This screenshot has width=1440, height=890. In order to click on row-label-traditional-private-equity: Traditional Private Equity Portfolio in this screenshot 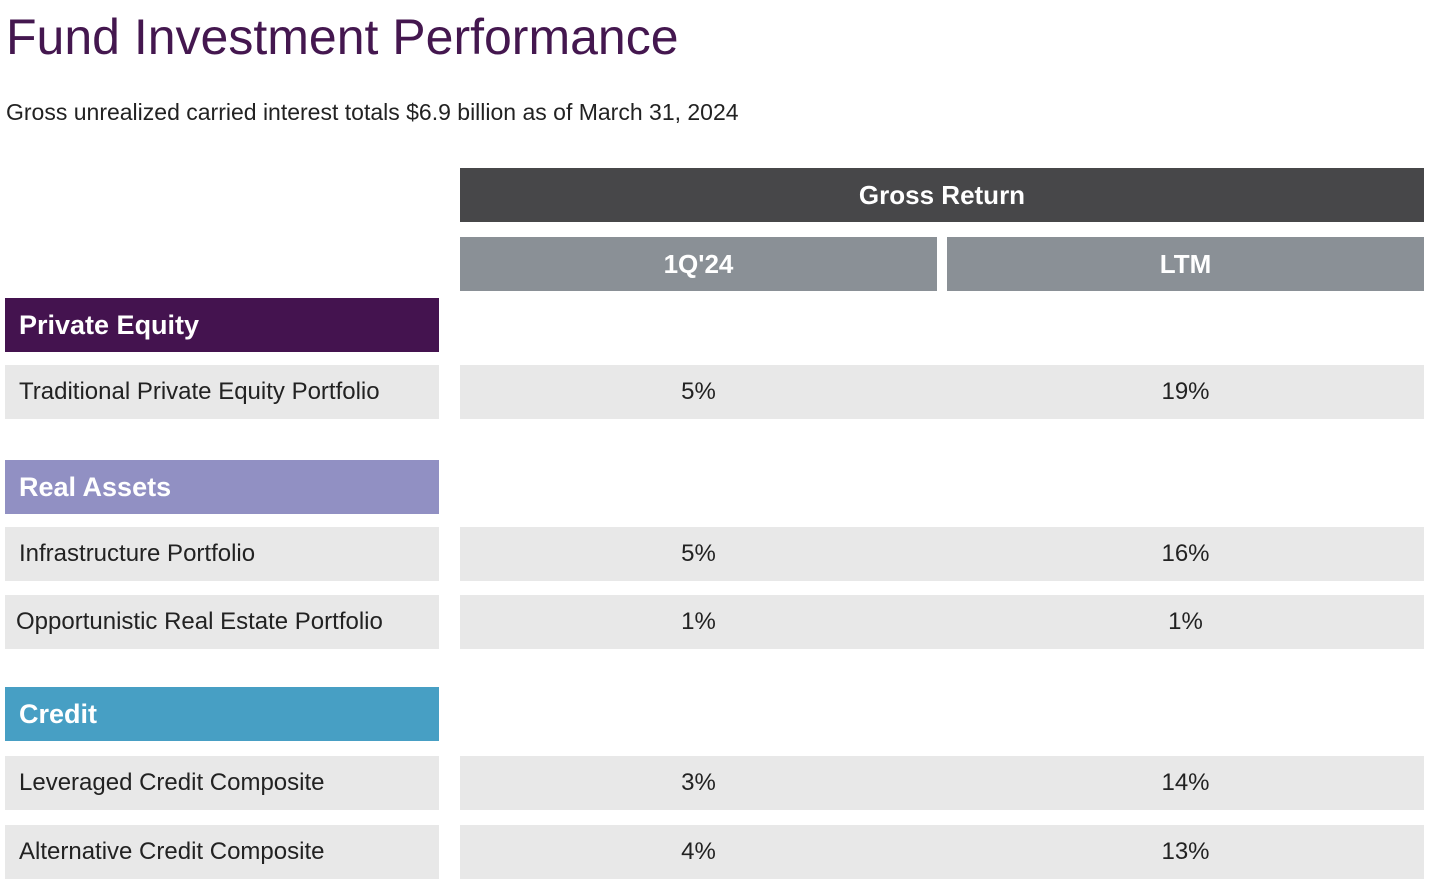, I will do `click(222, 392)`.